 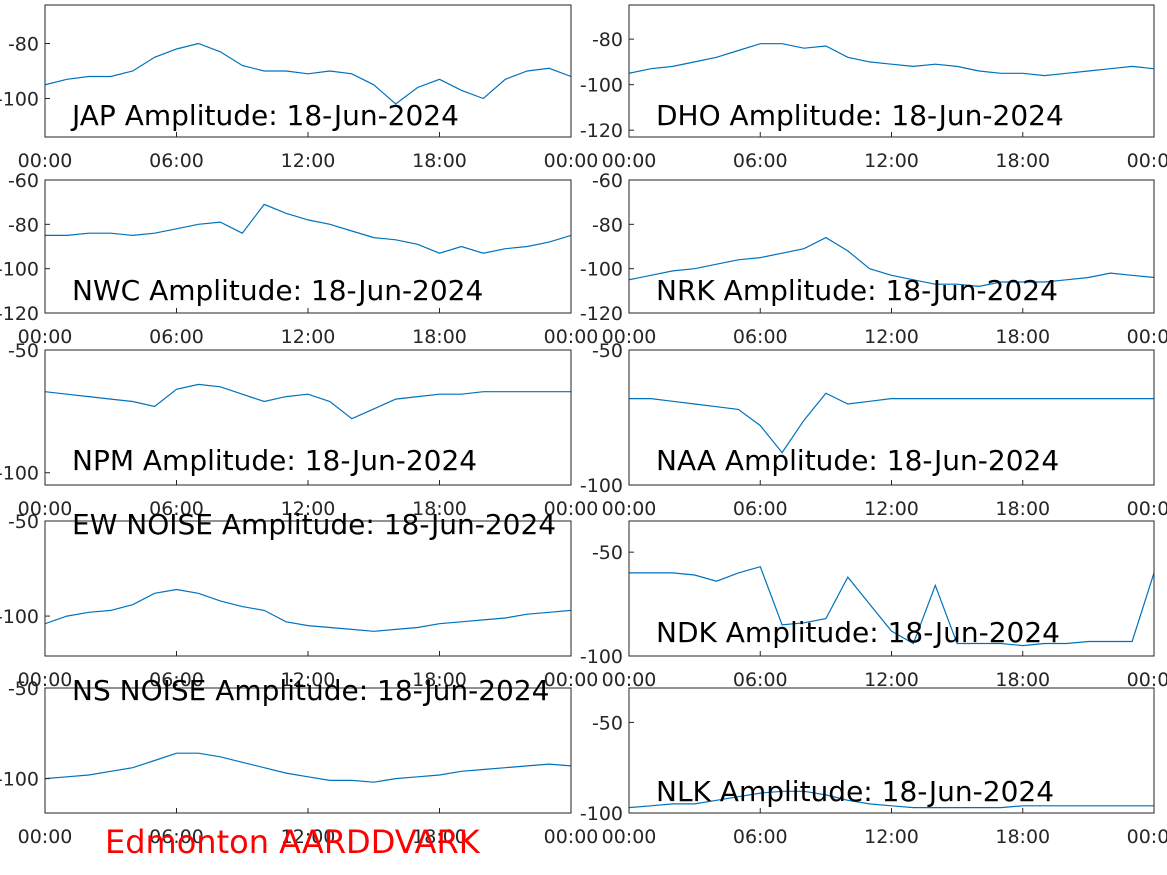 I want to click on chart-title: NWC Amplitude: 18-Jun-2024, so click(x=277, y=290).